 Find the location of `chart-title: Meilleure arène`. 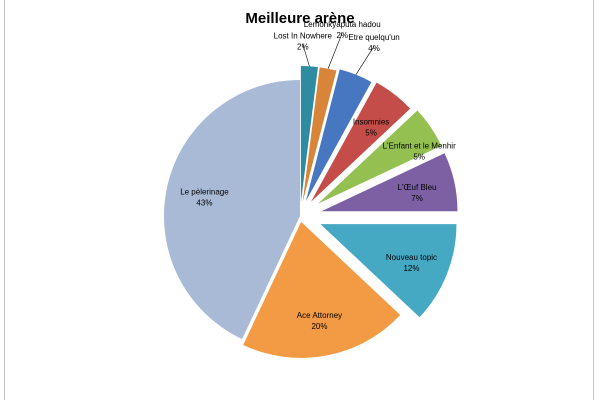

chart-title: Meilleure arène is located at coordinates (300, 18).